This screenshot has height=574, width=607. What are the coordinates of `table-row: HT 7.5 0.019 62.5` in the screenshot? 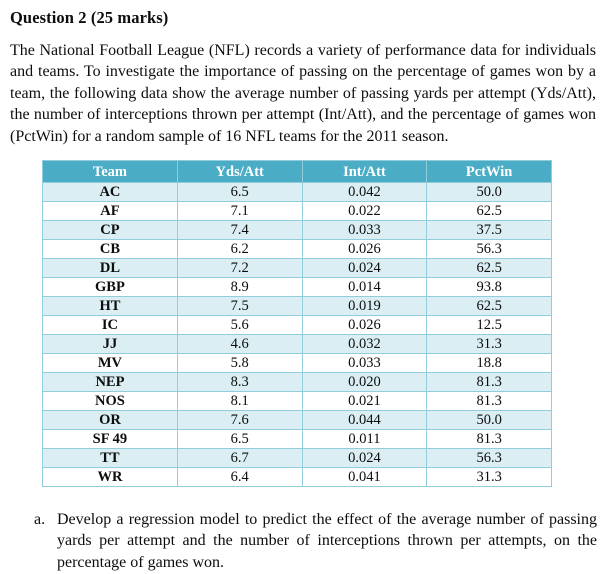 It's located at (297, 306).